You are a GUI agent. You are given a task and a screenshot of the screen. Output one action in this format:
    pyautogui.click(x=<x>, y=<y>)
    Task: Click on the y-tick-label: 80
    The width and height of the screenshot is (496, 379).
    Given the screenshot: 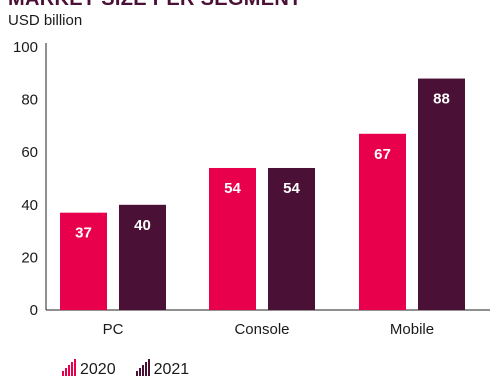 What is the action you would take?
    pyautogui.click(x=29, y=100)
    